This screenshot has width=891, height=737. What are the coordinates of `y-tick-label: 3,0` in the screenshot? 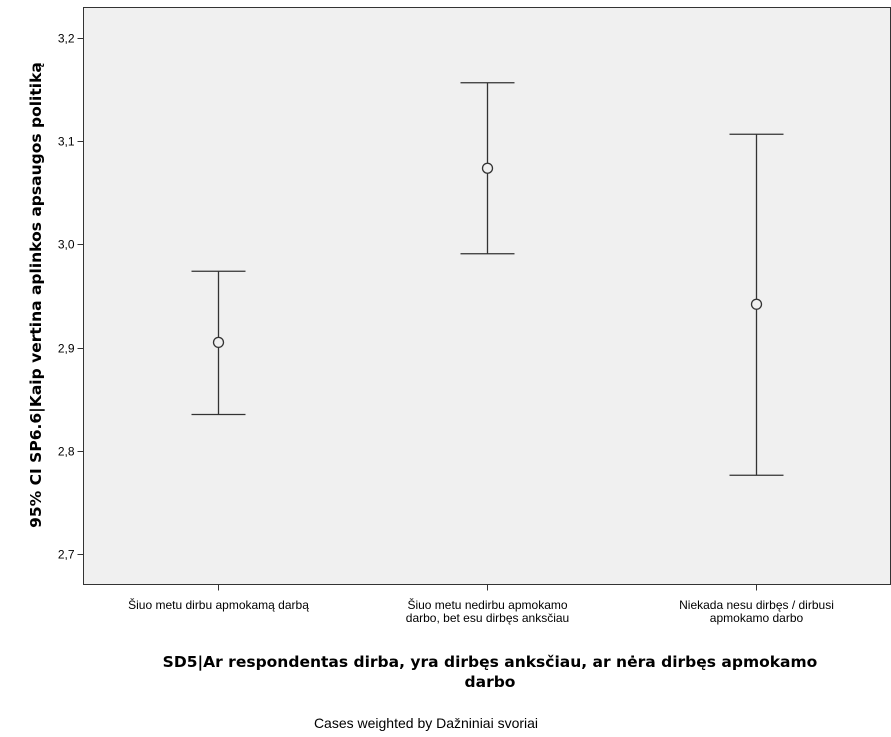 It's located at (66, 245).